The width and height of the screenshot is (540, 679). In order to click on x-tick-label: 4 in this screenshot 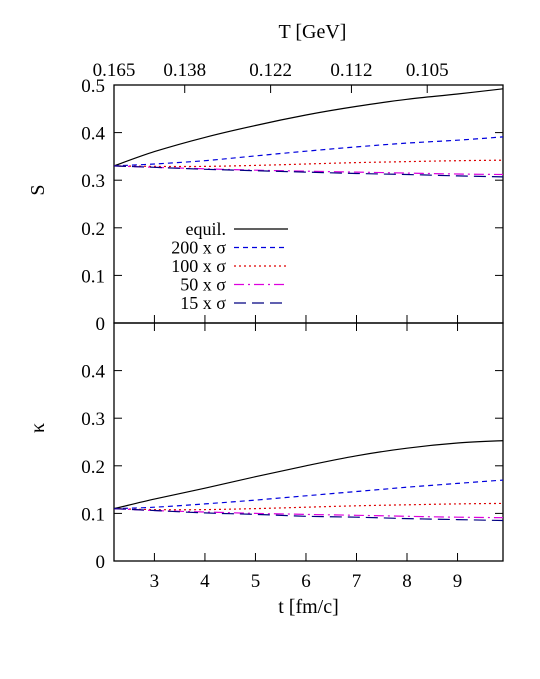, I will do `click(205, 581)`.